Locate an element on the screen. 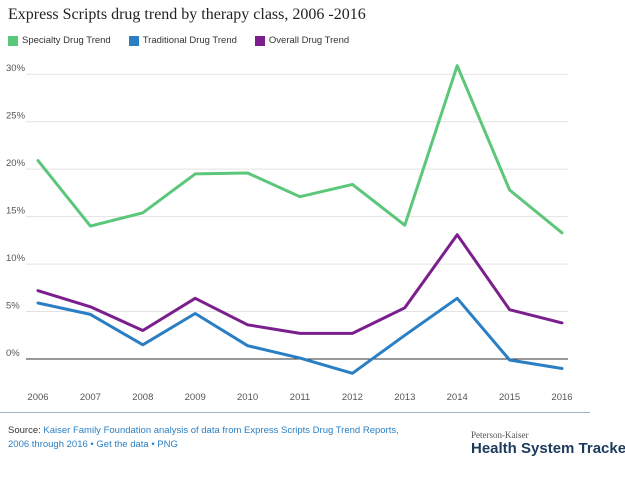  y-tick-label: 5% is located at coordinates (13, 306).